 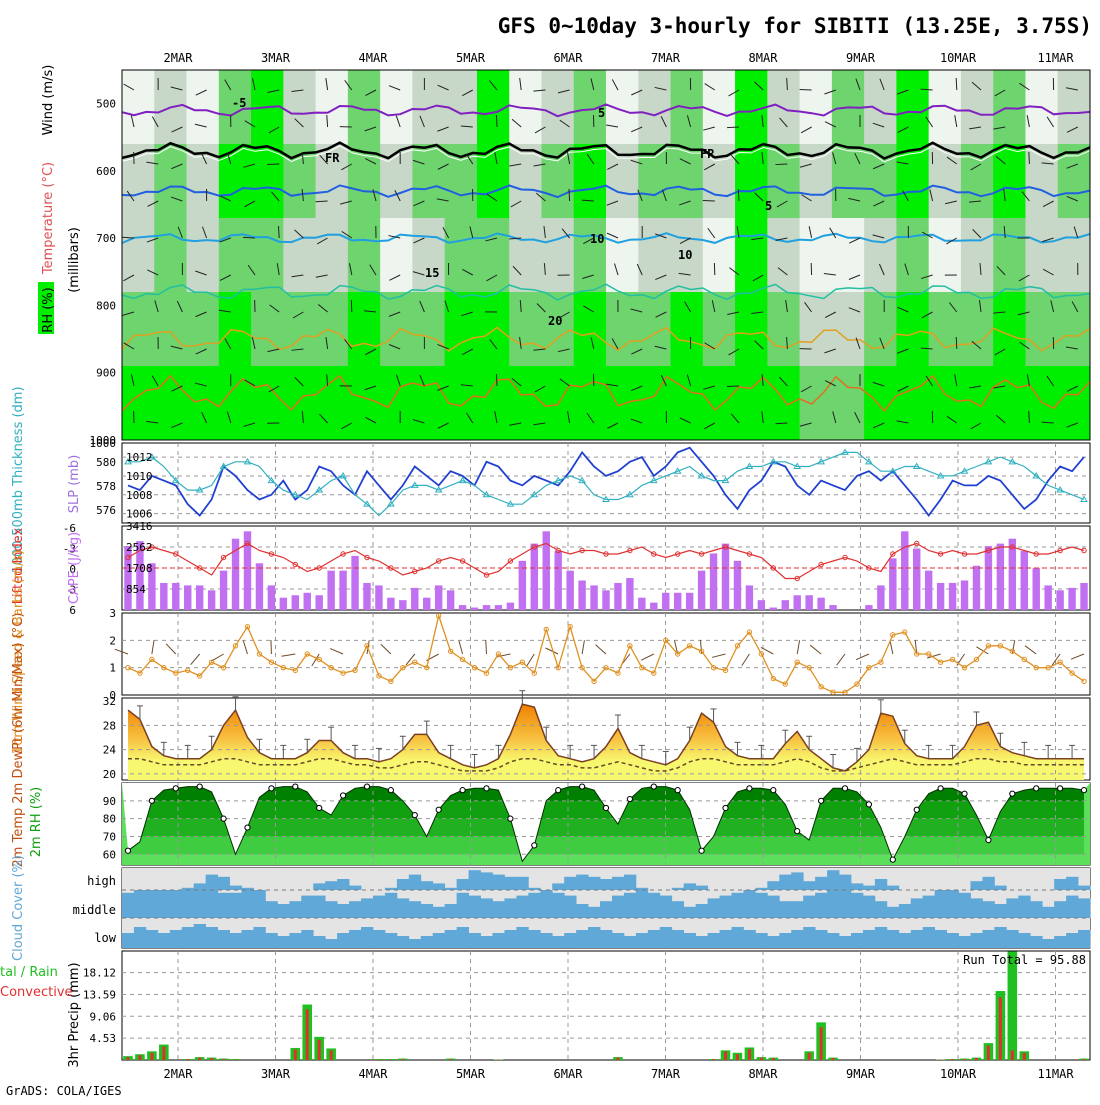 I want to click on millibars-axis-label: (millibars), so click(x=74, y=260).